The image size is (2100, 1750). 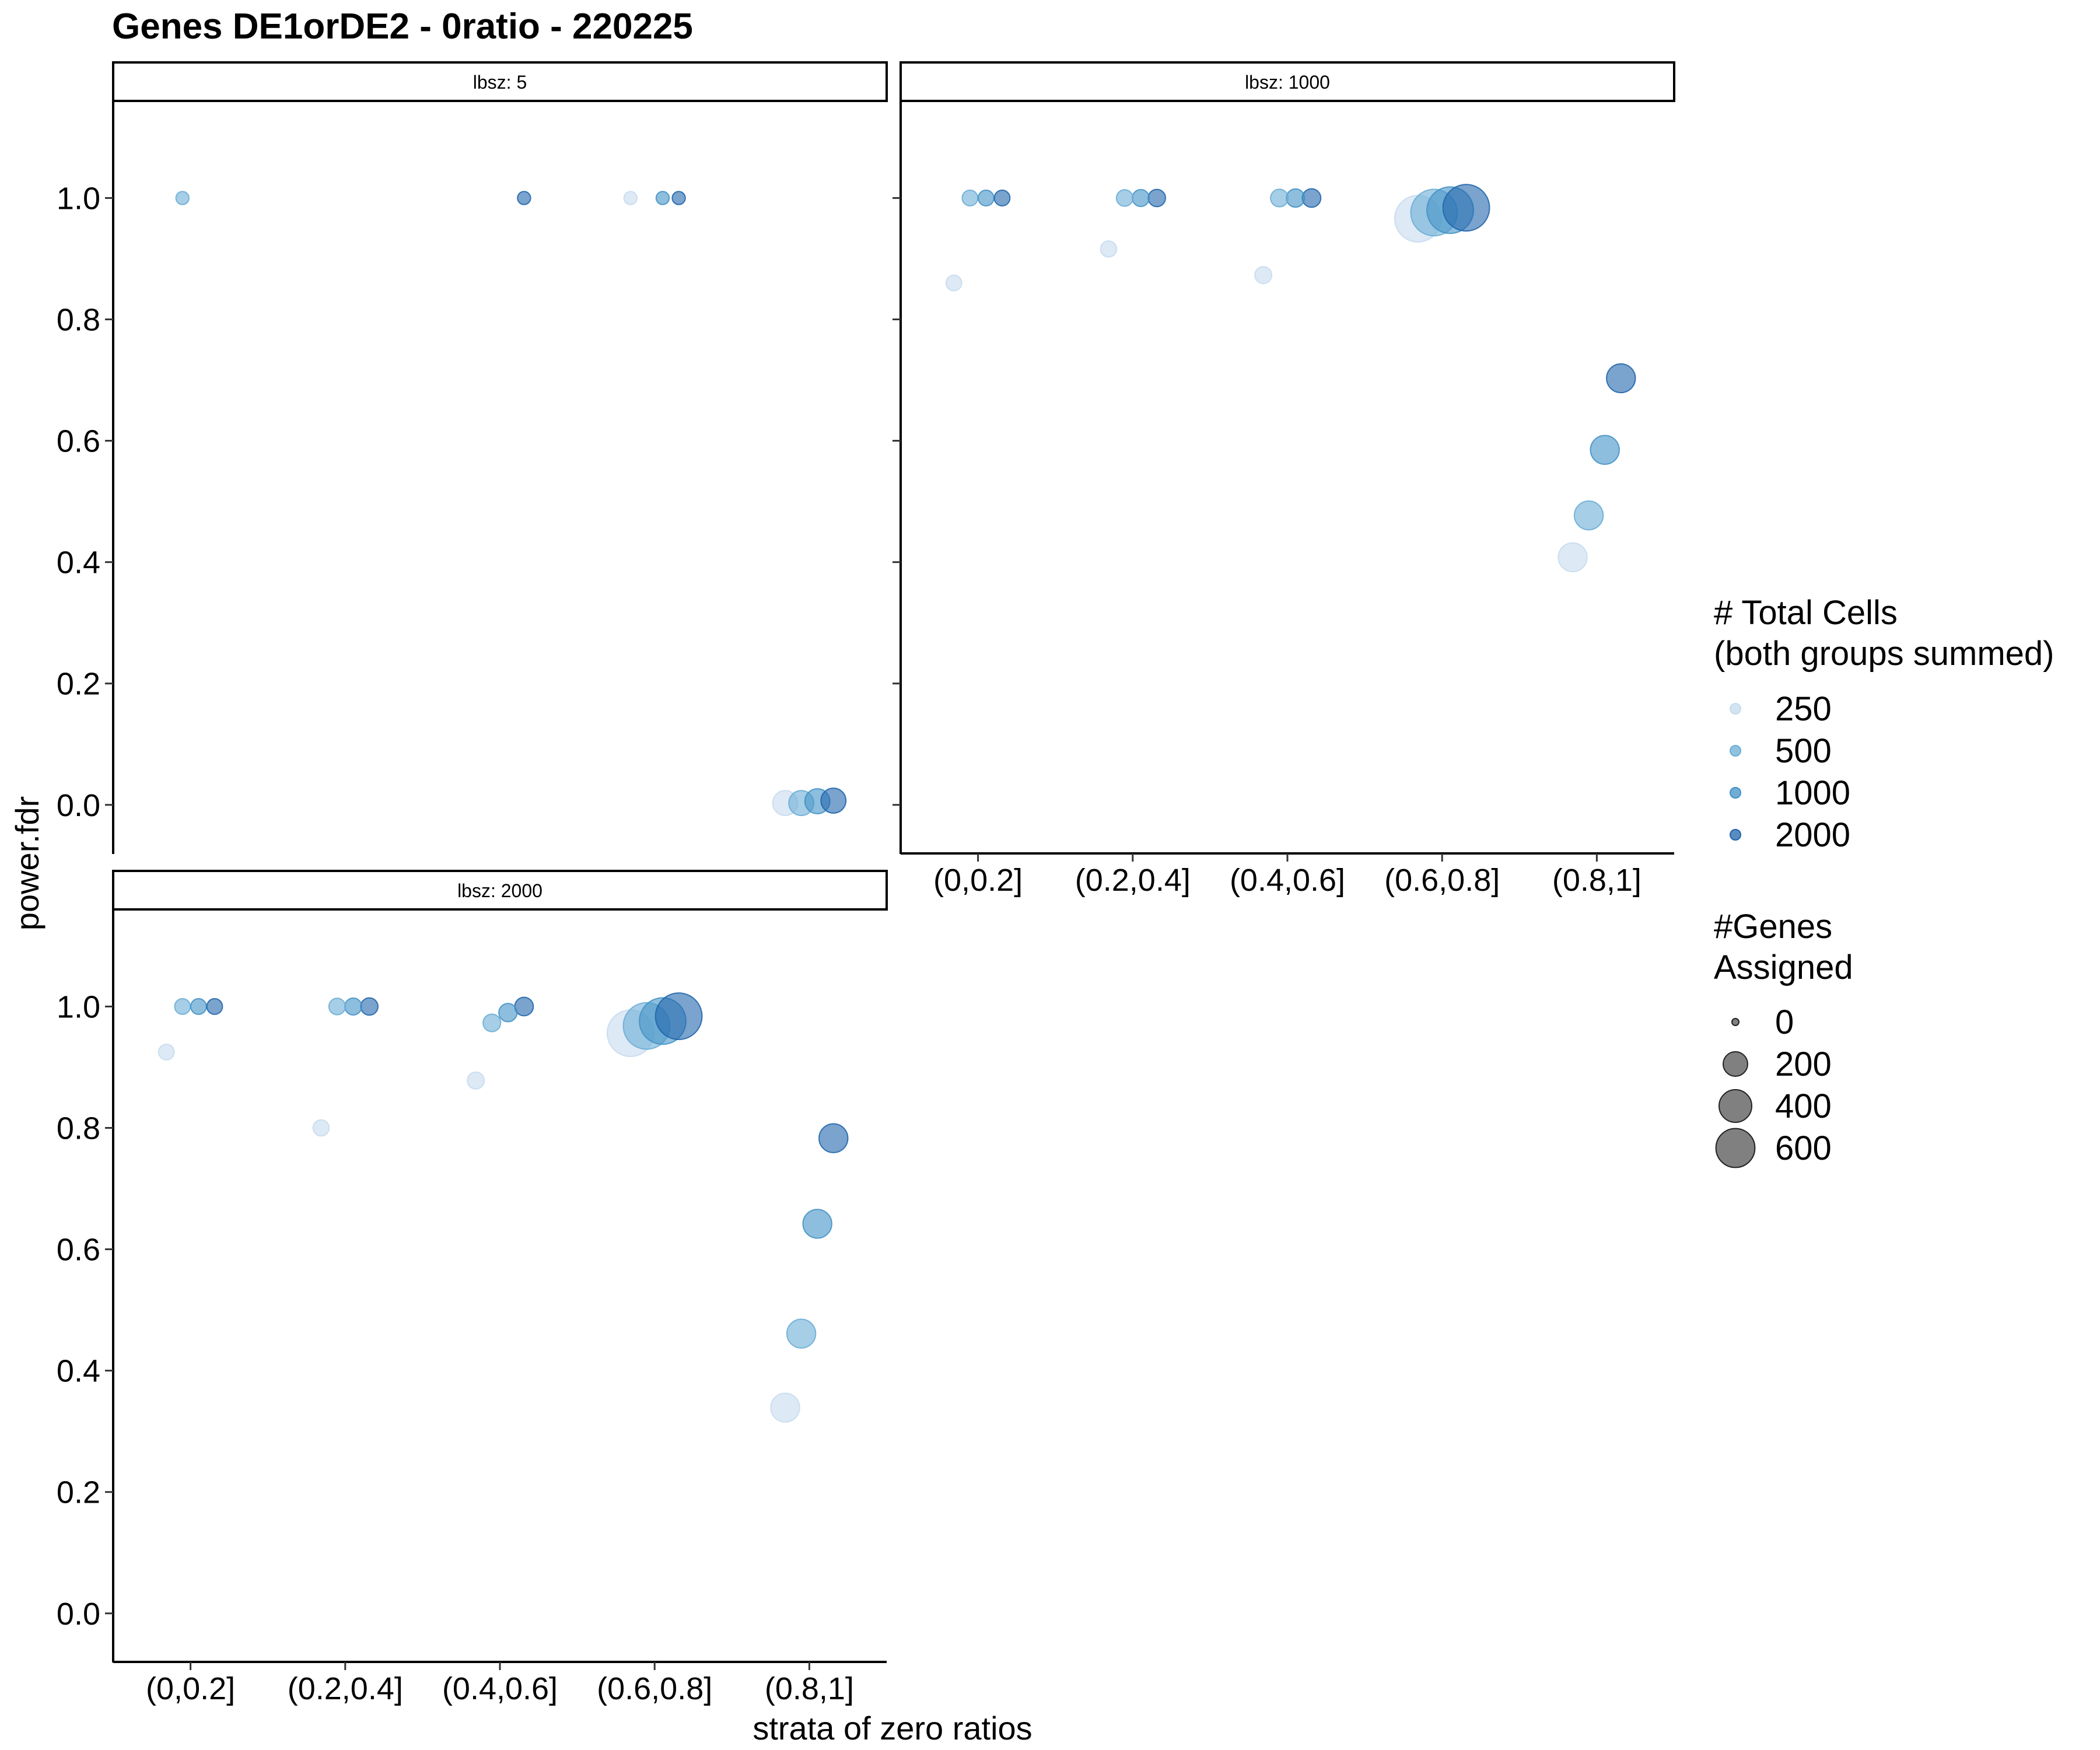 I want to click on facet-strip-label: lbsz: 1000, so click(x=1287, y=82).